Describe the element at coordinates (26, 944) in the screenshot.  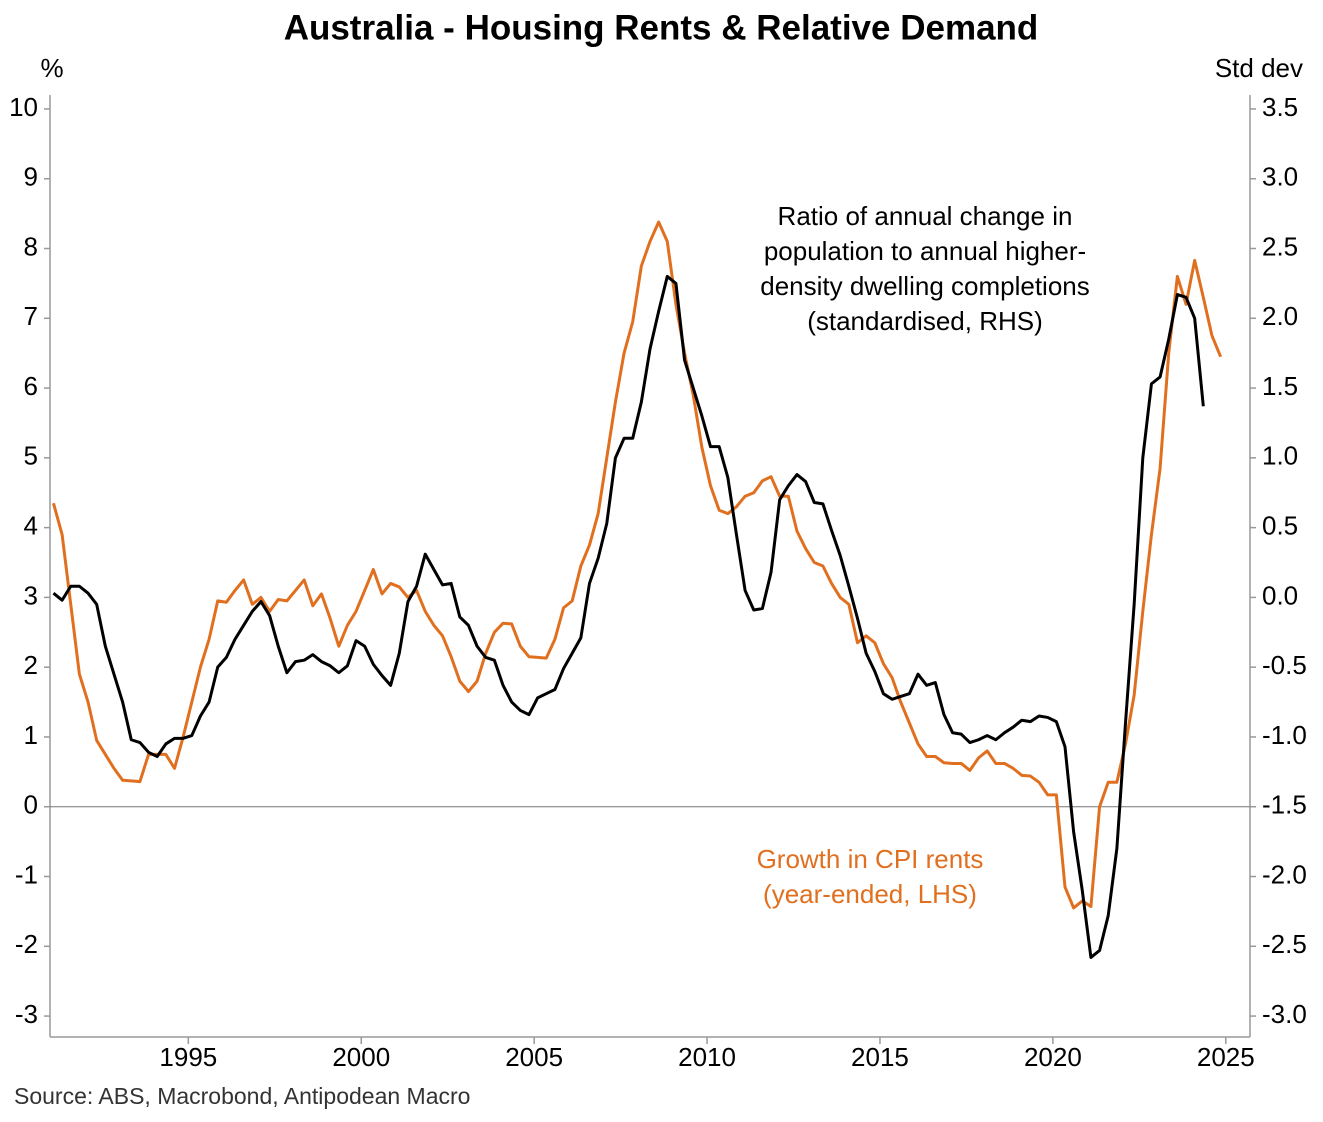
I see `y-tick-label: -2` at that location.